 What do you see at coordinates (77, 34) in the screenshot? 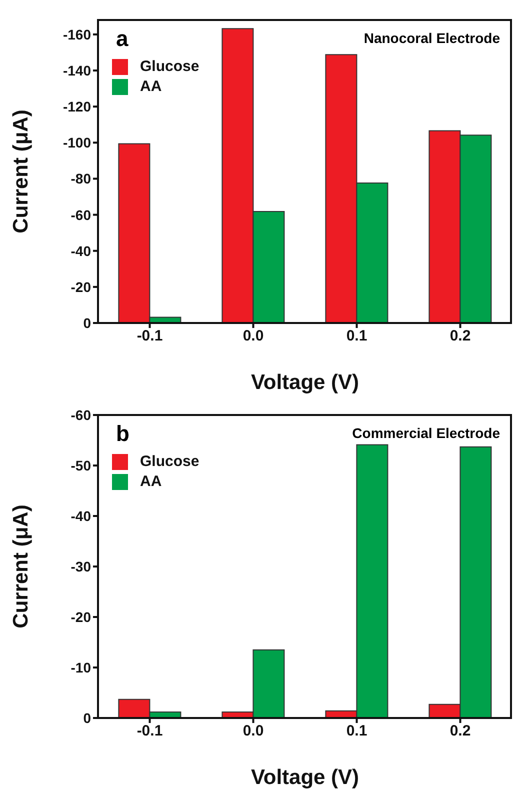
I see `y-tick-label: -160` at bounding box center [77, 34].